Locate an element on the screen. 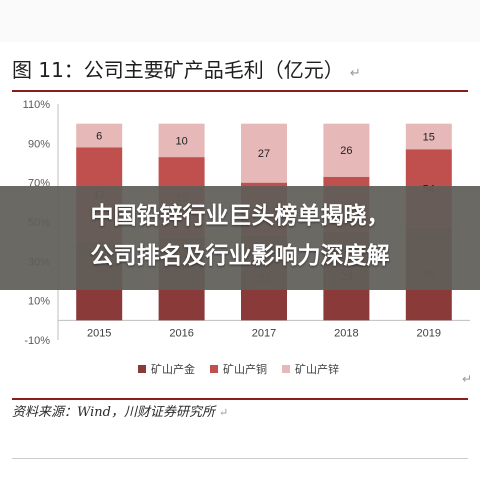  x-tick-label: 2016 is located at coordinates (181, 333).